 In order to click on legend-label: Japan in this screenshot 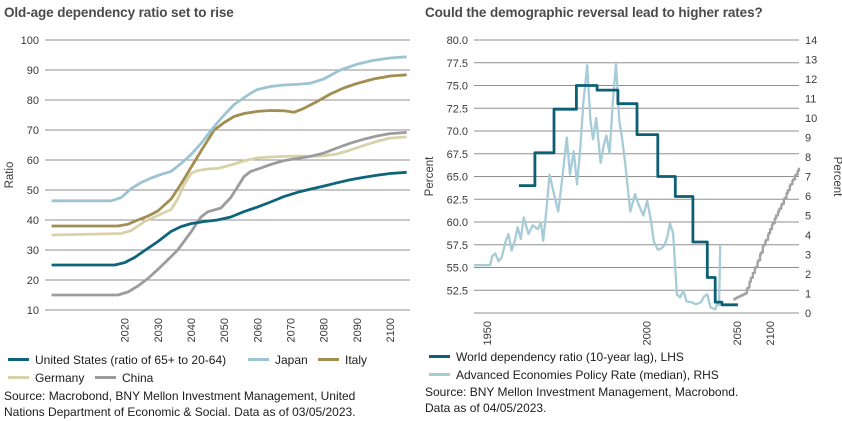, I will do `click(291, 360)`.